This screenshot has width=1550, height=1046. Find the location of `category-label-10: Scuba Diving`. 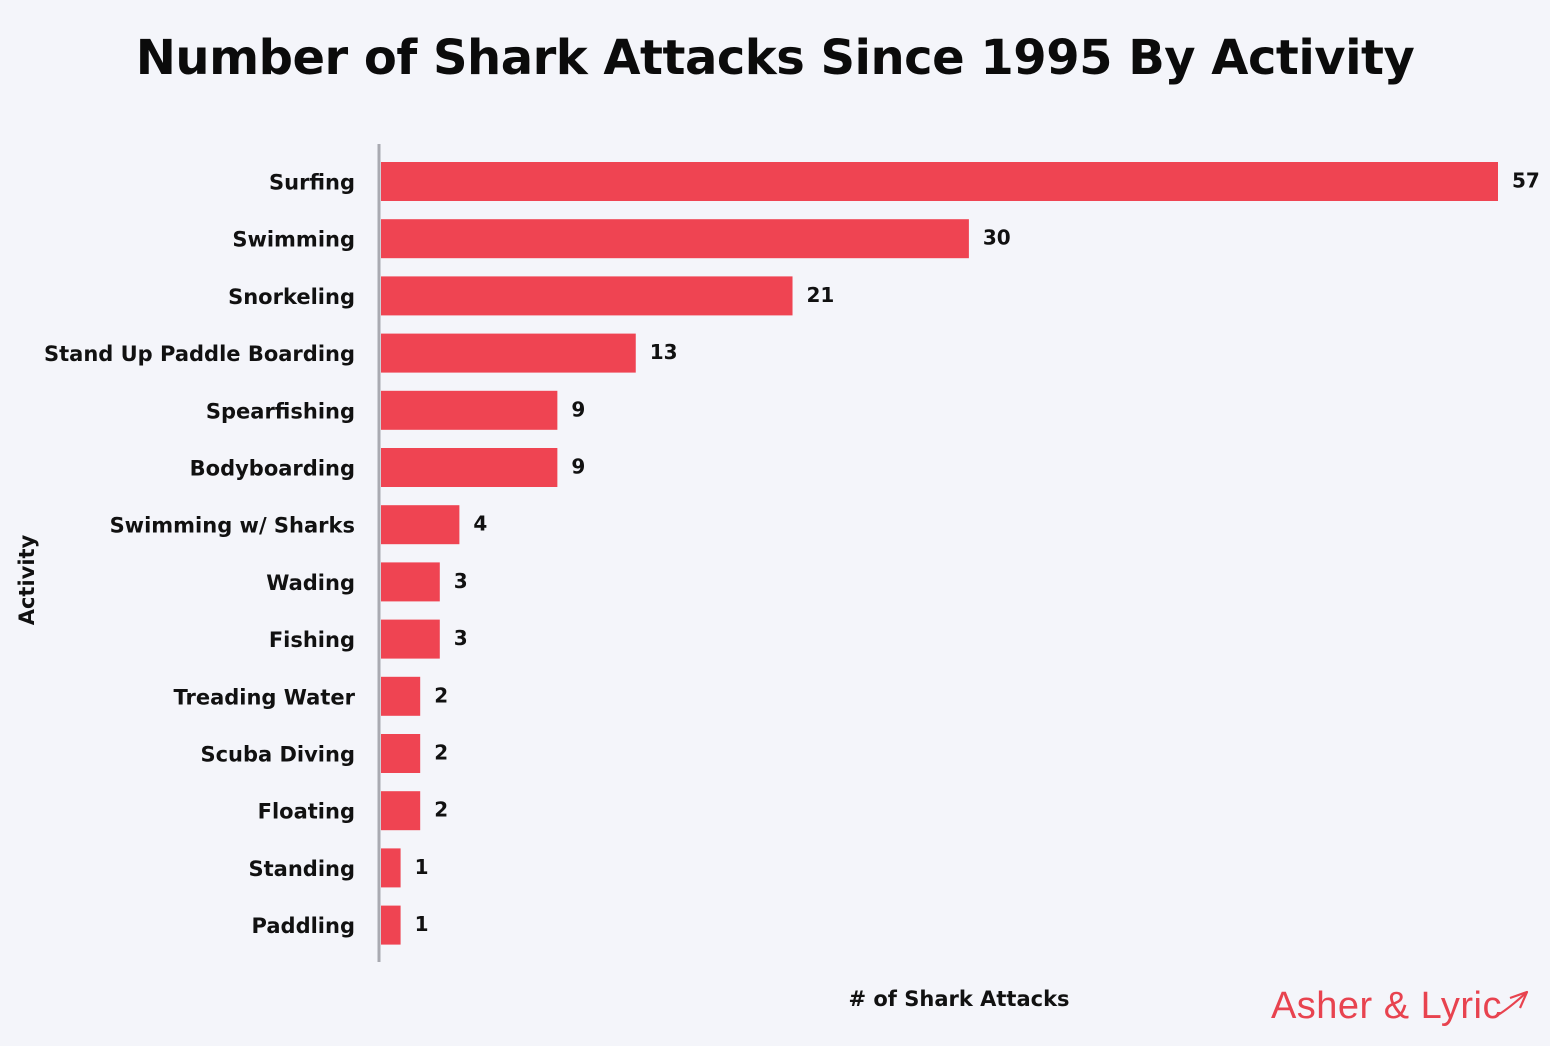

category-label-10: Scuba Diving is located at coordinates (277, 755).